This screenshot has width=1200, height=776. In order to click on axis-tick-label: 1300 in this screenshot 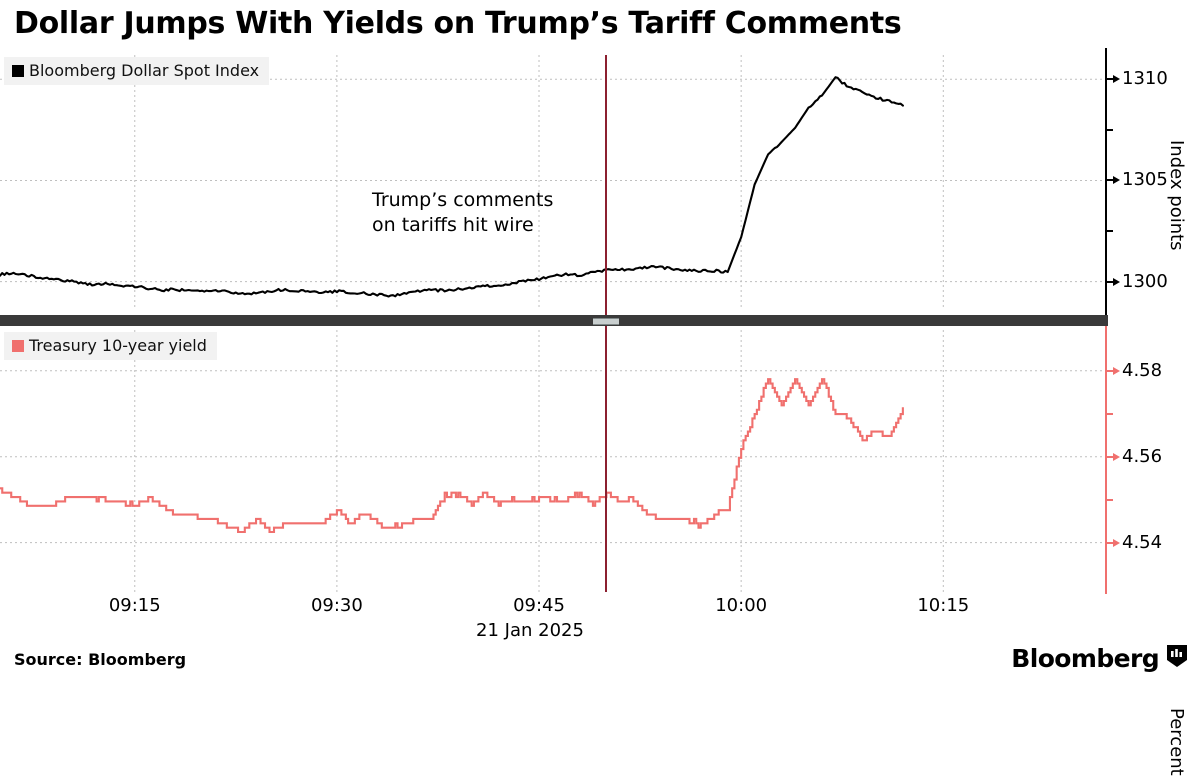, I will do `click(1145, 281)`.